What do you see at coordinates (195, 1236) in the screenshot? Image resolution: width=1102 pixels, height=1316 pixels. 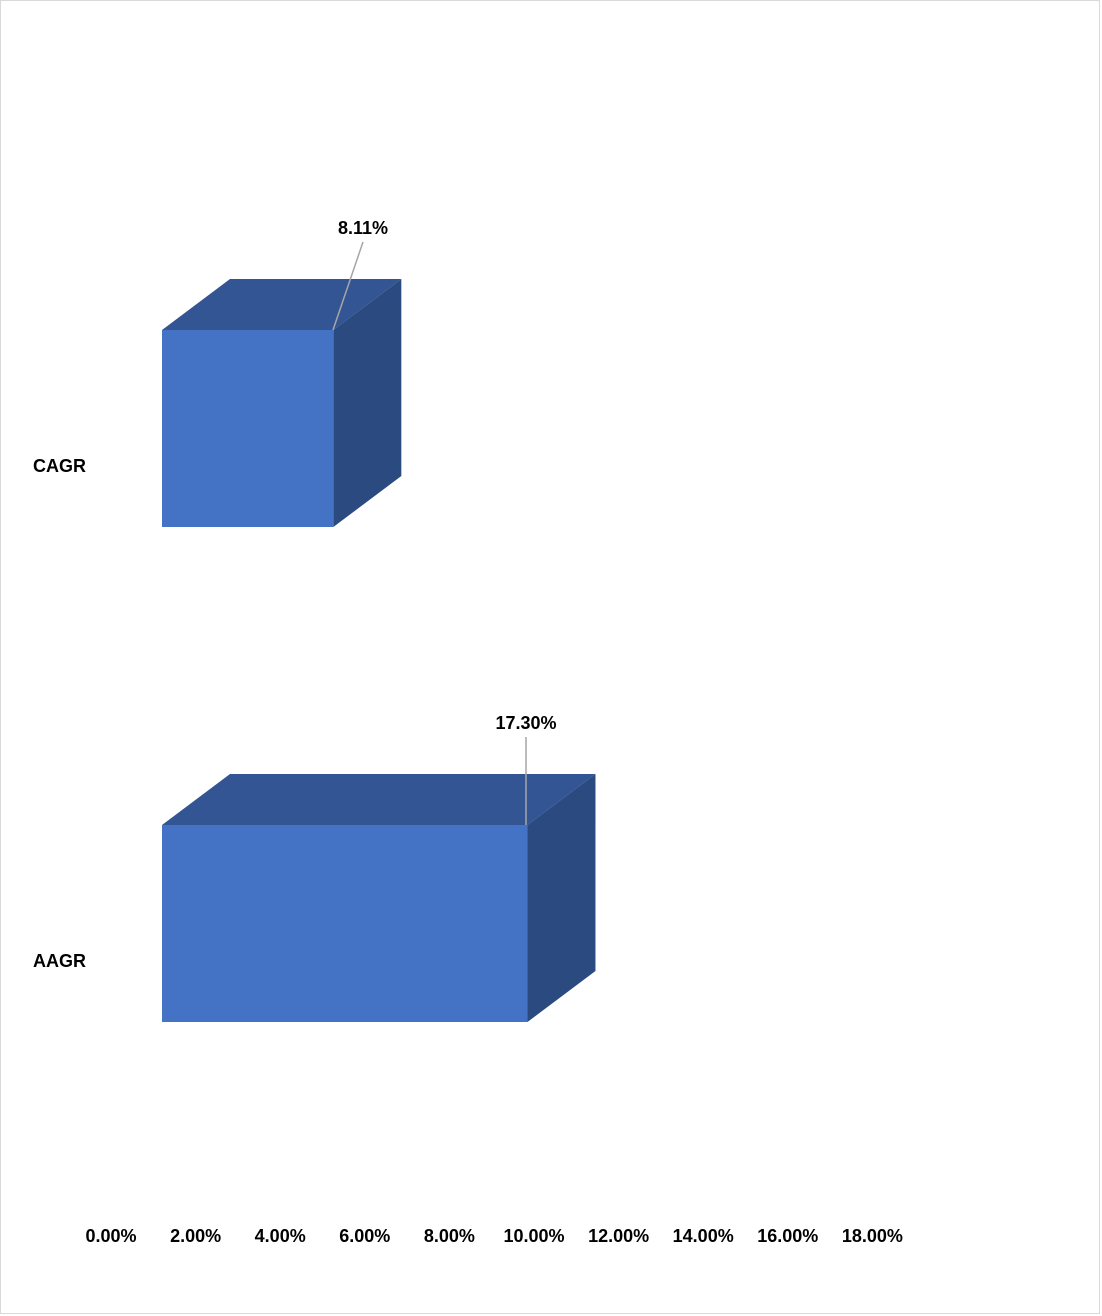 I see `x-tick-label: 2.00%` at bounding box center [195, 1236].